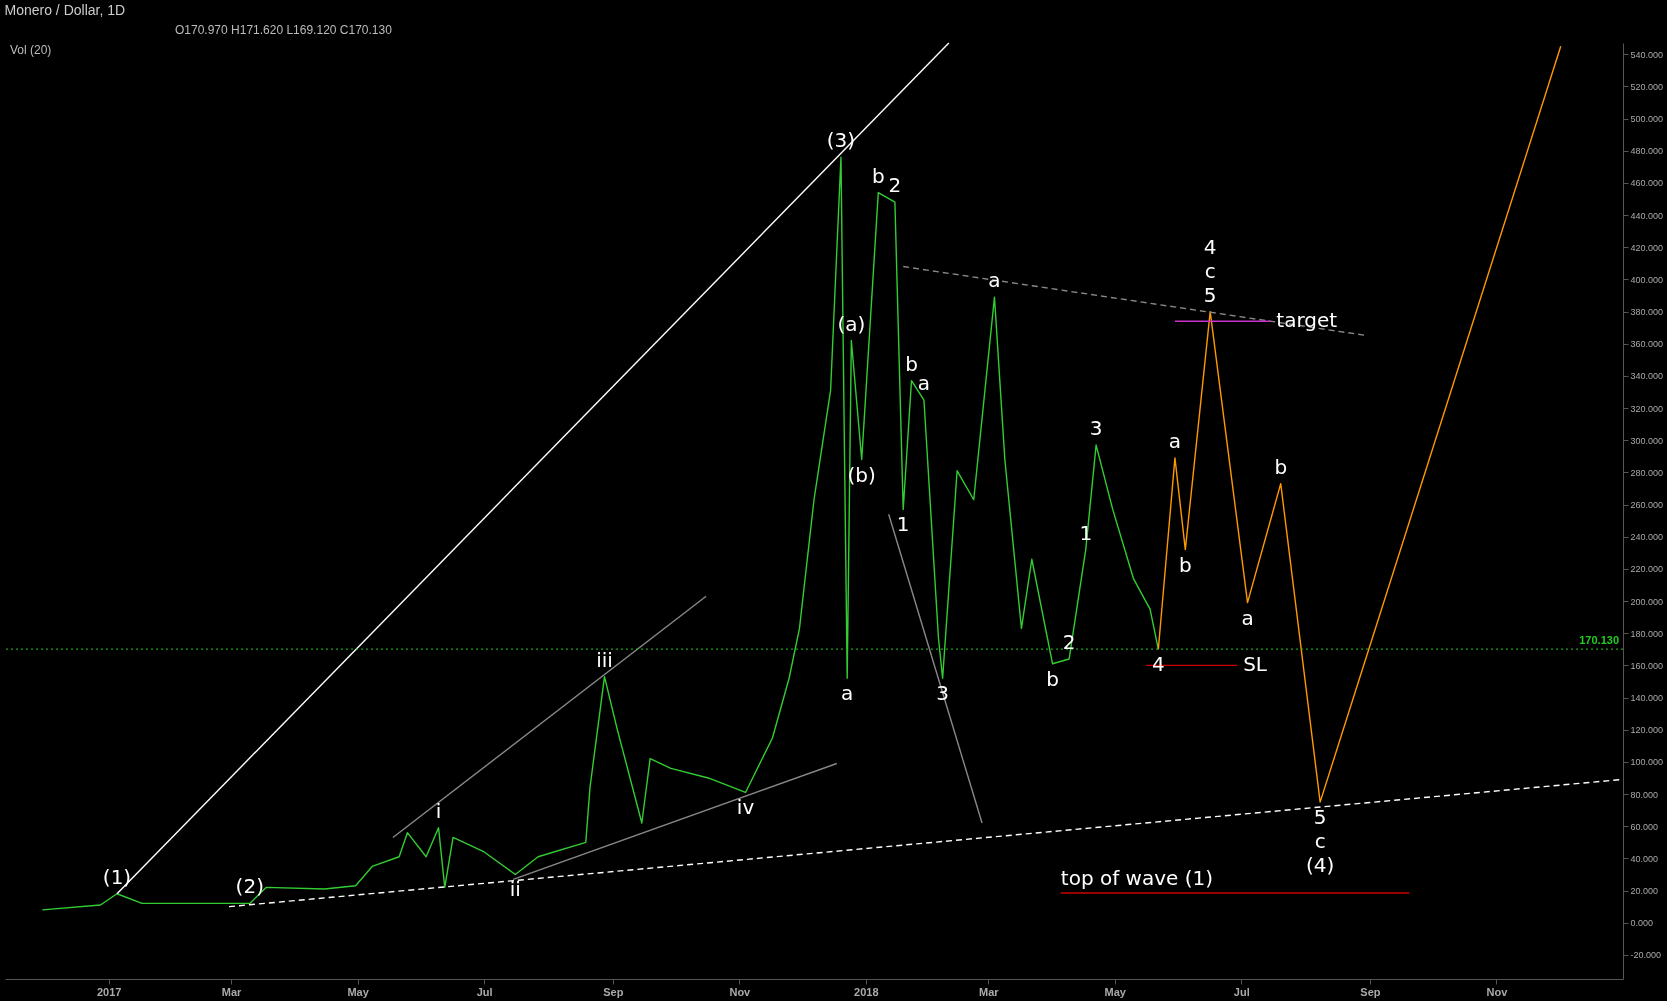  What do you see at coordinates (1210, 246) in the screenshot?
I see `annotation: 4` at bounding box center [1210, 246].